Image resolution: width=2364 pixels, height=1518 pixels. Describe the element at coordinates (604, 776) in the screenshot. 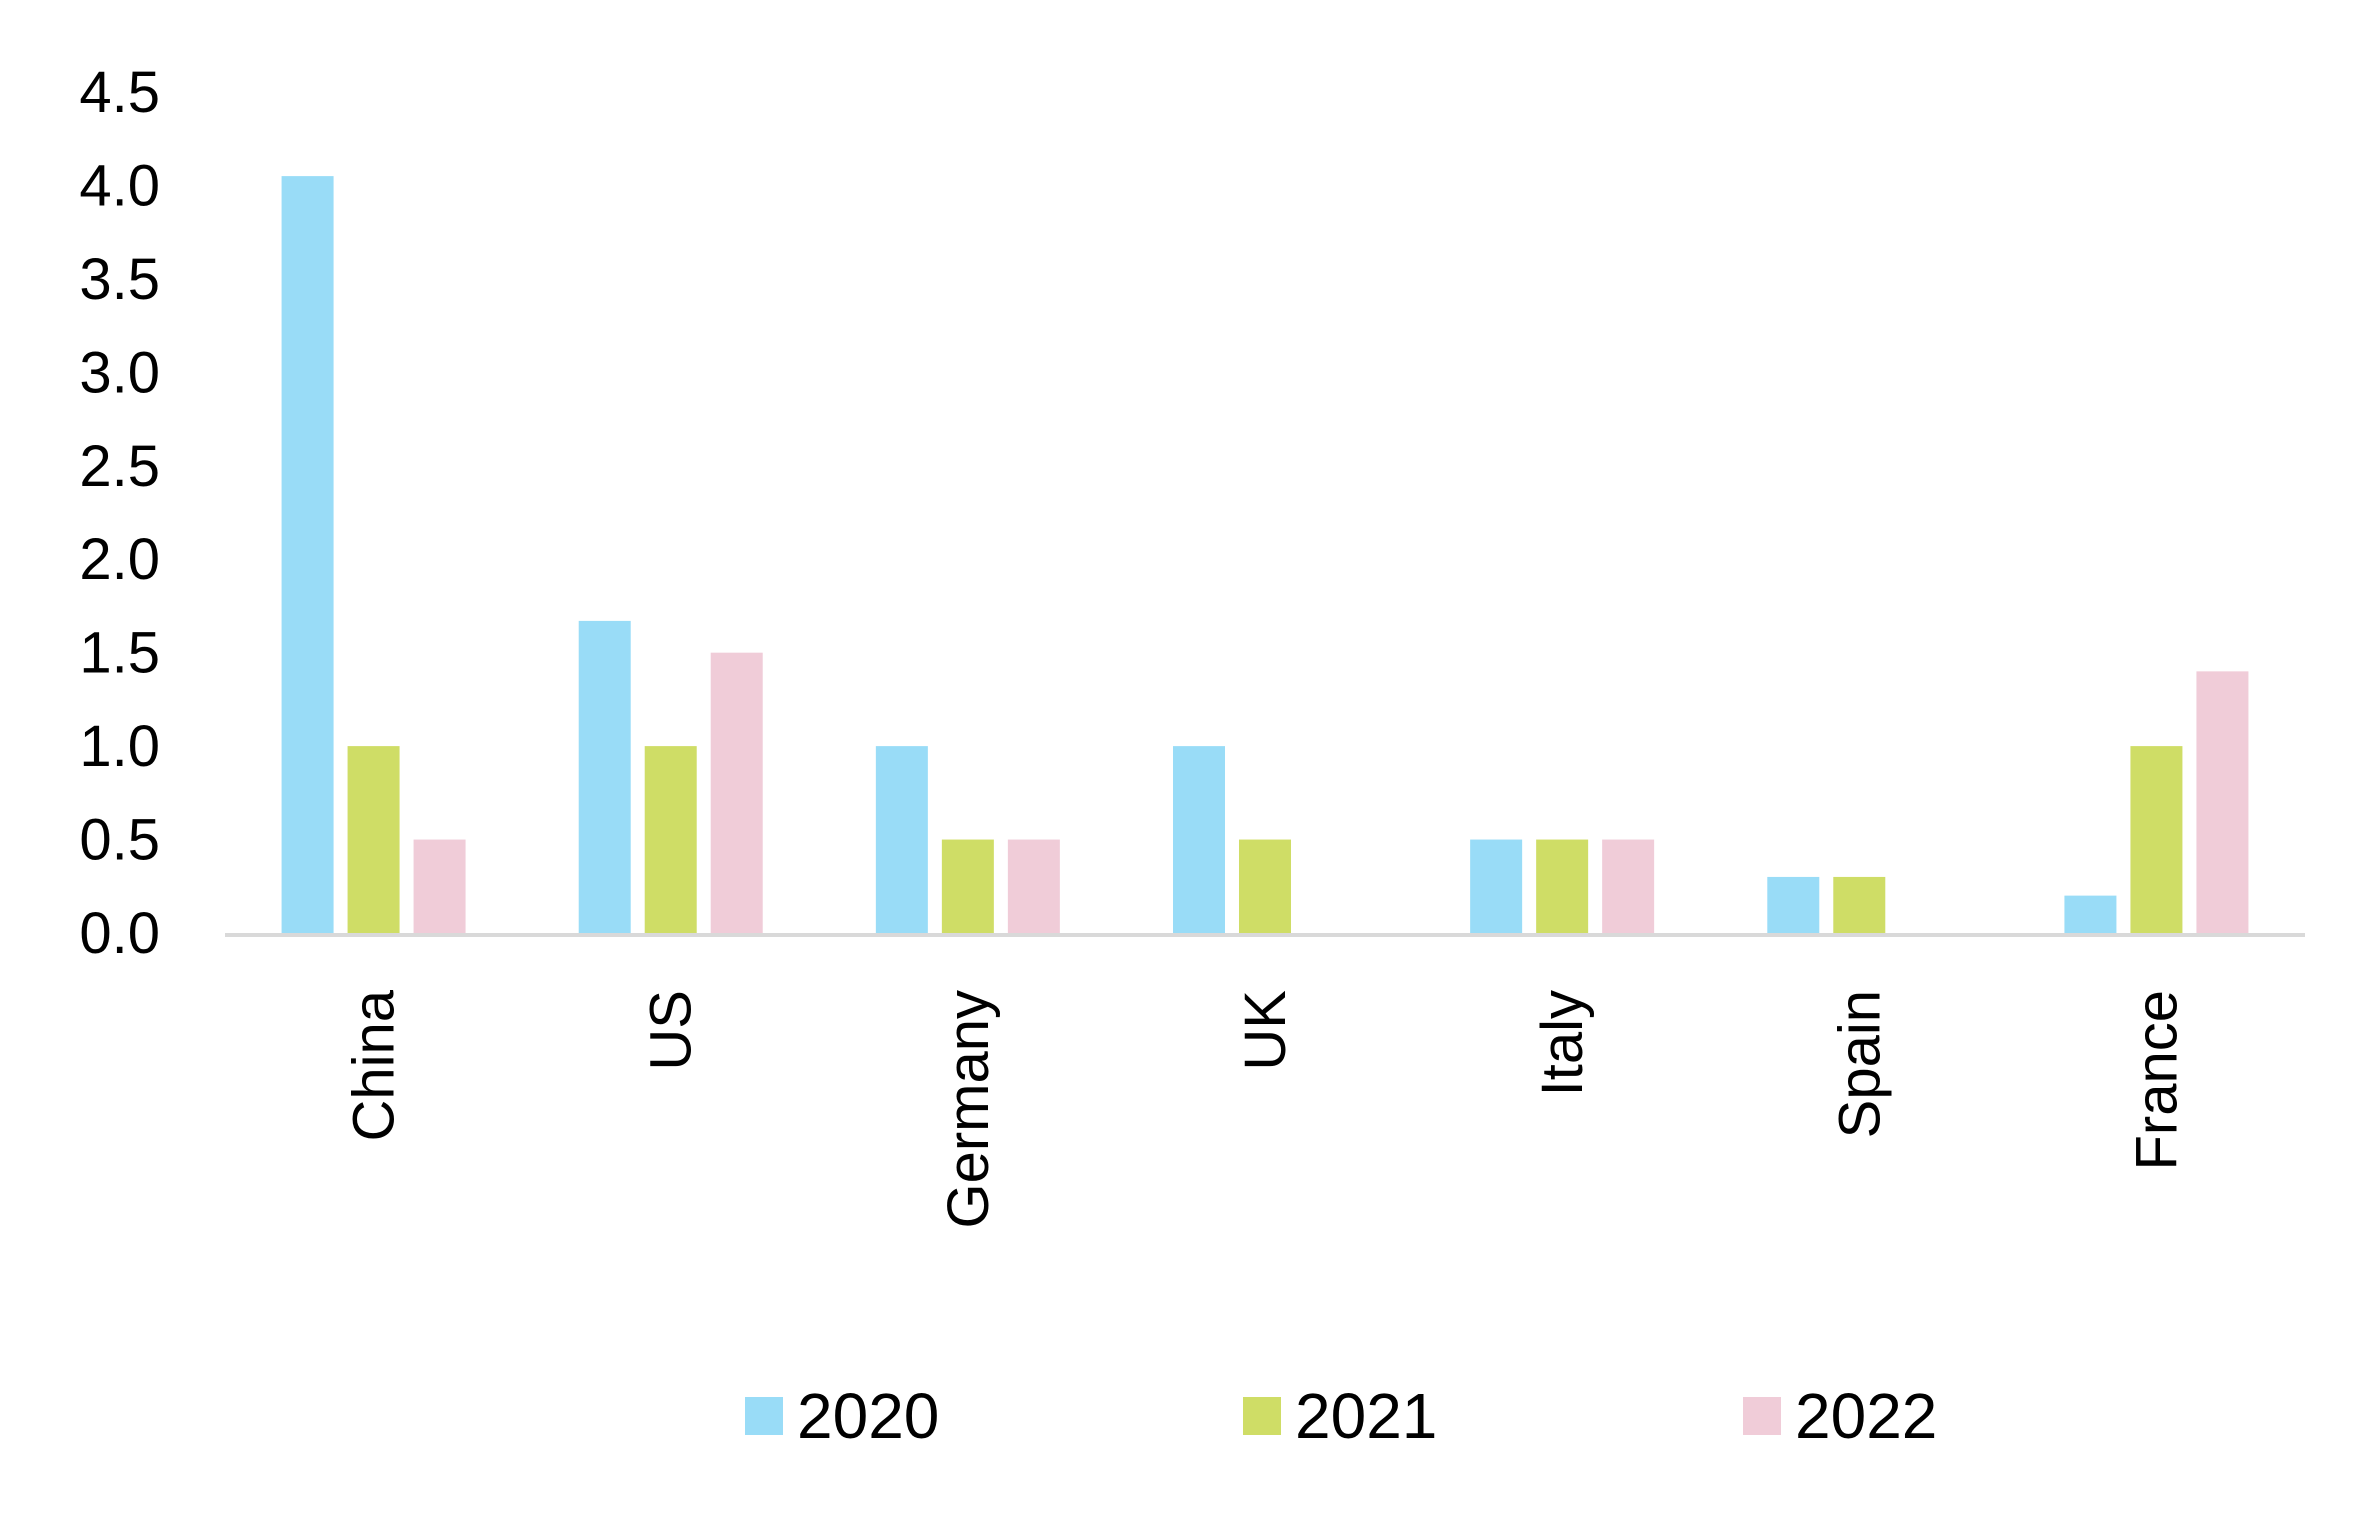

I see `bar-2020-us` at that location.